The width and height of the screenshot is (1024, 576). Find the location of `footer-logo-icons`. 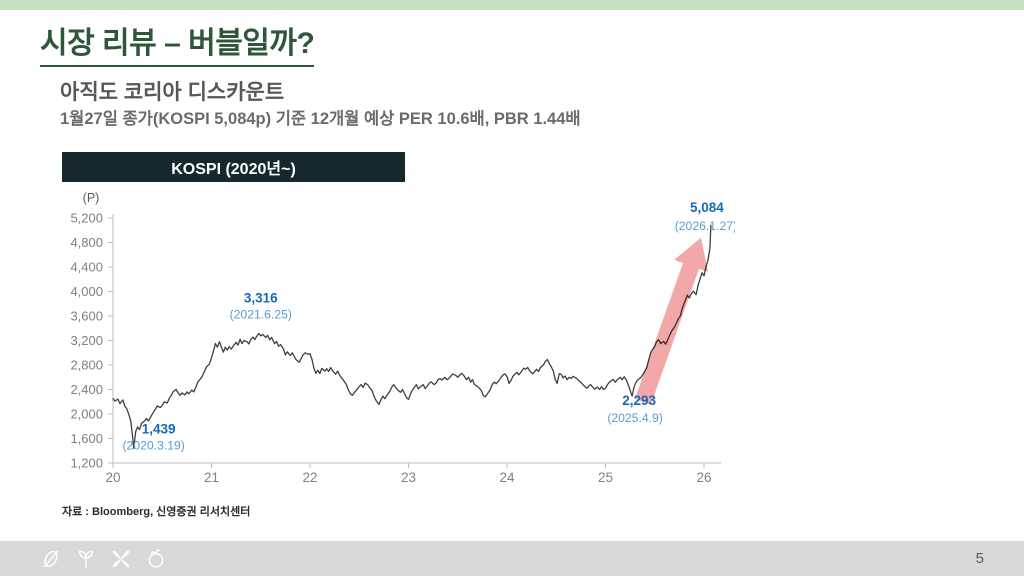

footer-logo-icons is located at coordinates (103, 559).